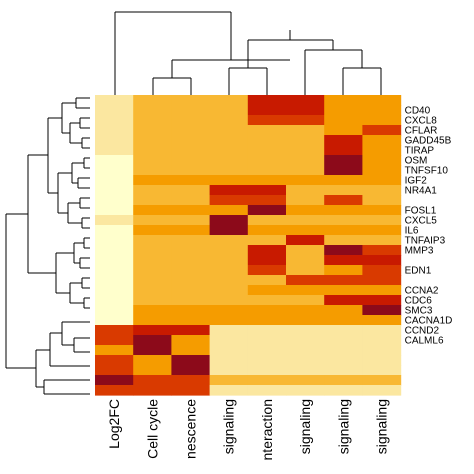  I want to click on row-label: NR4A1, so click(421, 191).